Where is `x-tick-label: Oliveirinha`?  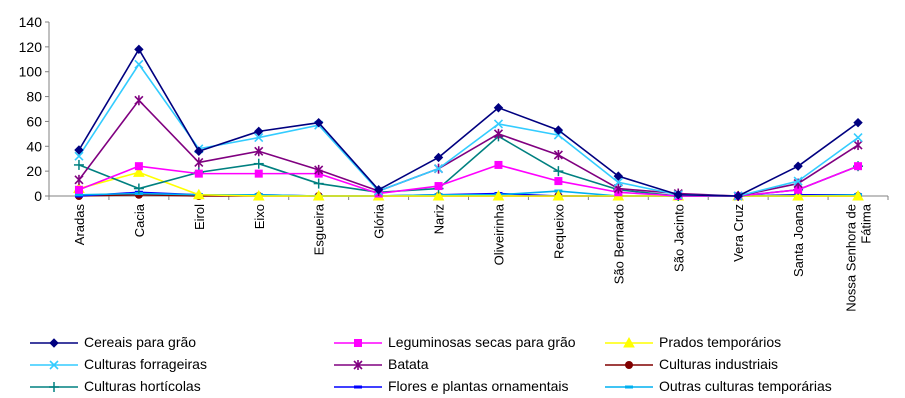 x-tick-label: Oliveirinha is located at coordinates (498, 234).